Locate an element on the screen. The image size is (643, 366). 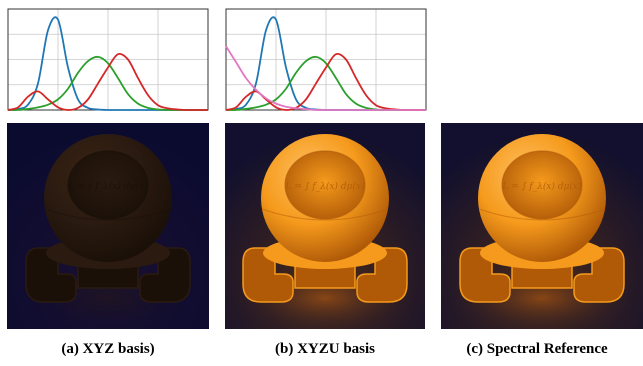
object-stand is located at coordinates (108, 270).